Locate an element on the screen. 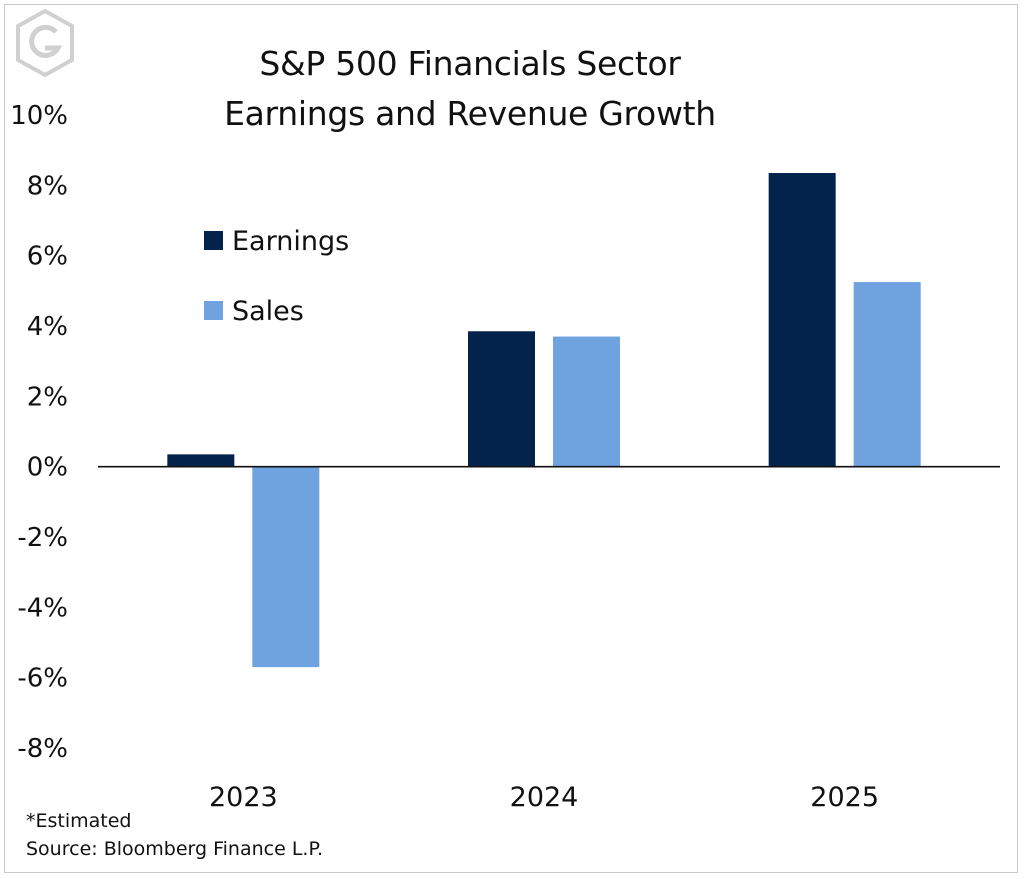  source-note: Source: Bloomberg Finance L.P. is located at coordinates (174, 849).